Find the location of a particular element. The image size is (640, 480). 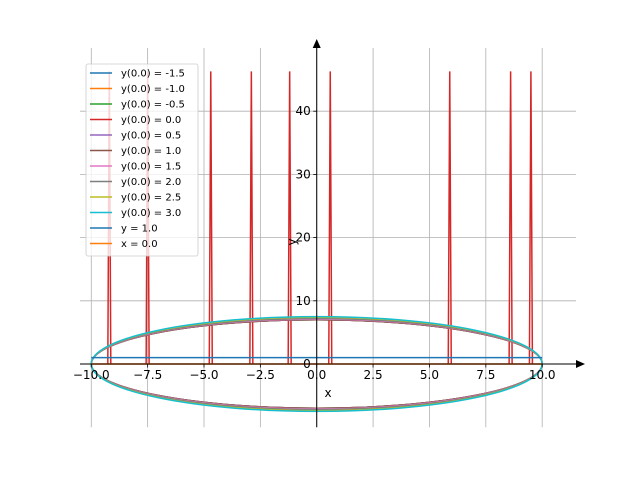

x-tick-label: −2.5 is located at coordinates (260, 375).